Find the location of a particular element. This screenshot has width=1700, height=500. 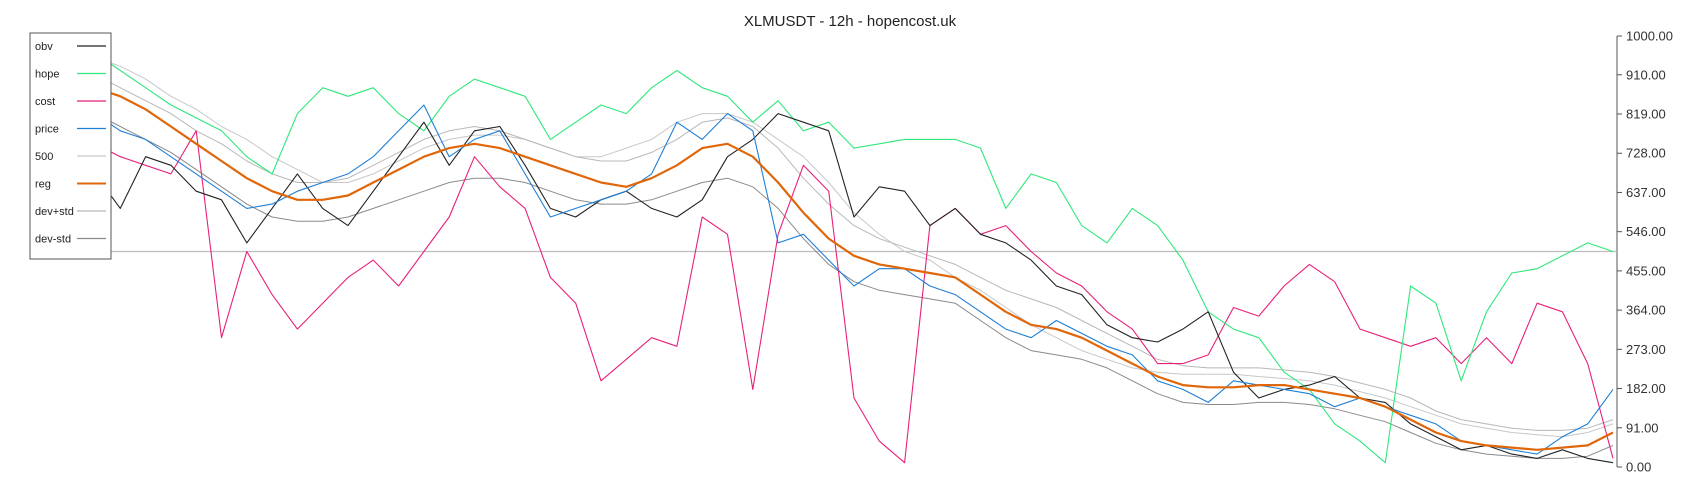

chart-title: XLMUSDT - 12h - hopencost.uk is located at coordinates (850, 21).